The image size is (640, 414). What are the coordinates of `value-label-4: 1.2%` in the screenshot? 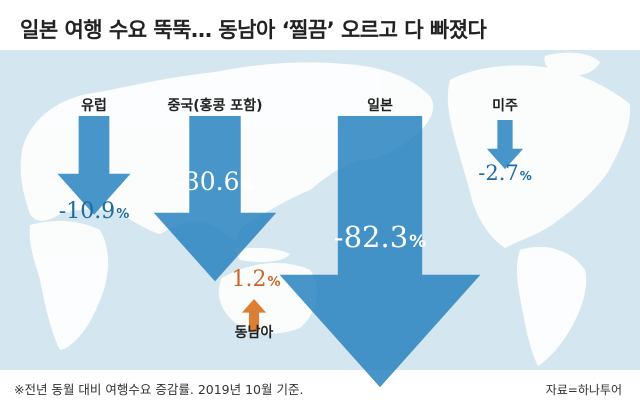 It's located at (255, 279).